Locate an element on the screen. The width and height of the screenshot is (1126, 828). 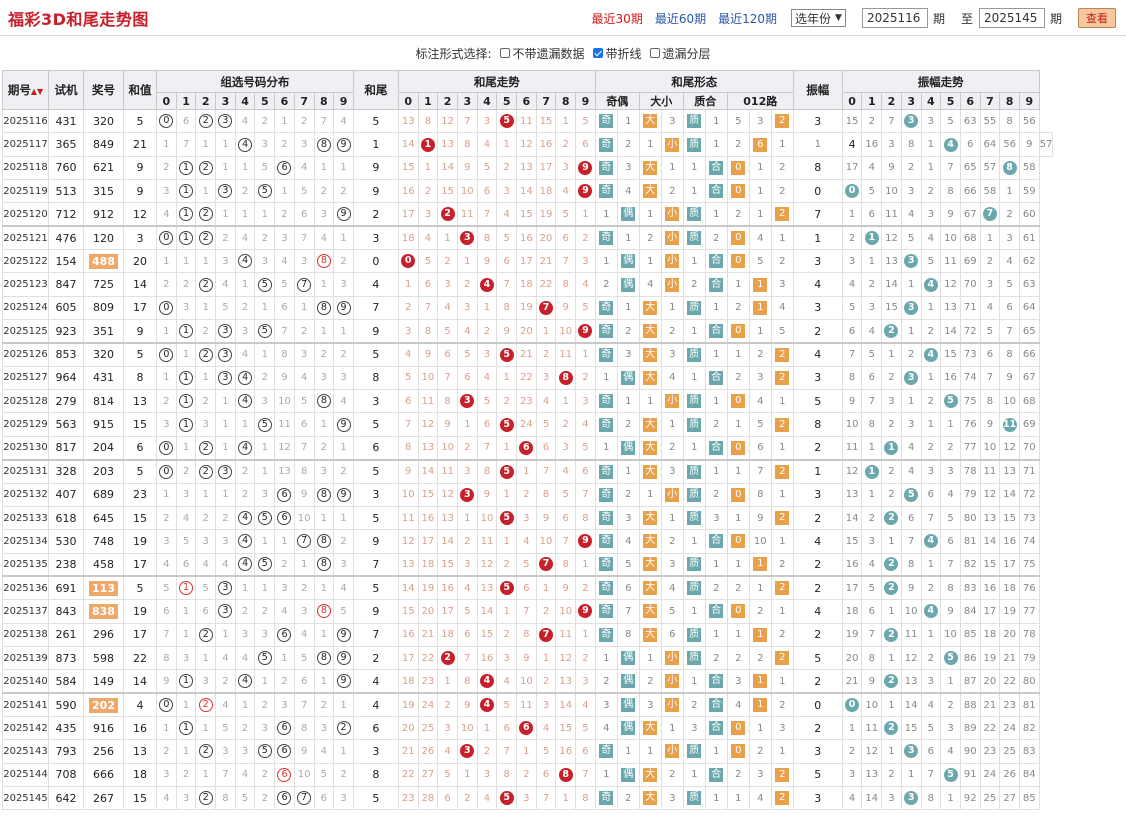
trend-cell: 4 is located at coordinates (566, 191).